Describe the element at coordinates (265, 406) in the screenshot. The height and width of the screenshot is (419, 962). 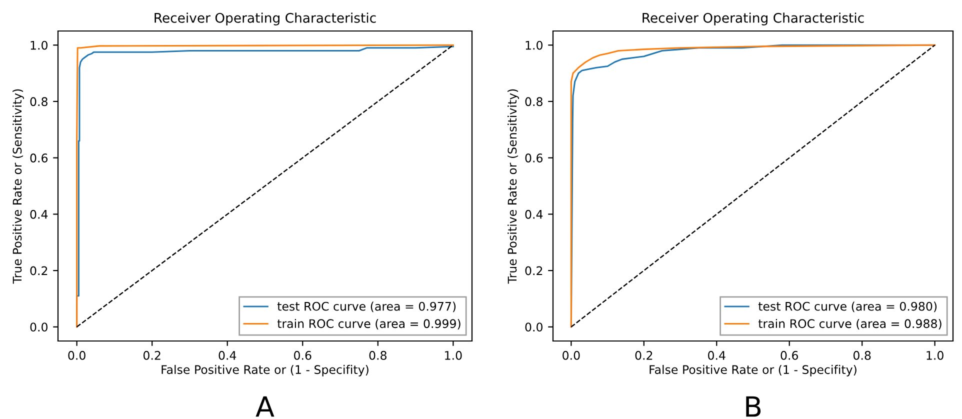
I see `text: A` at that location.